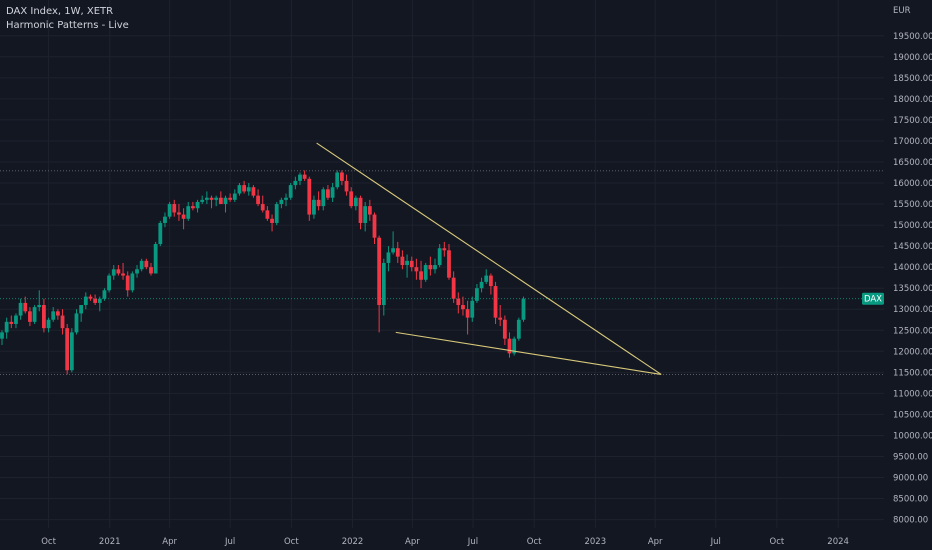 This screenshot has height=550, width=932. I want to click on y-tick-label: 8000.00, so click(910, 521).